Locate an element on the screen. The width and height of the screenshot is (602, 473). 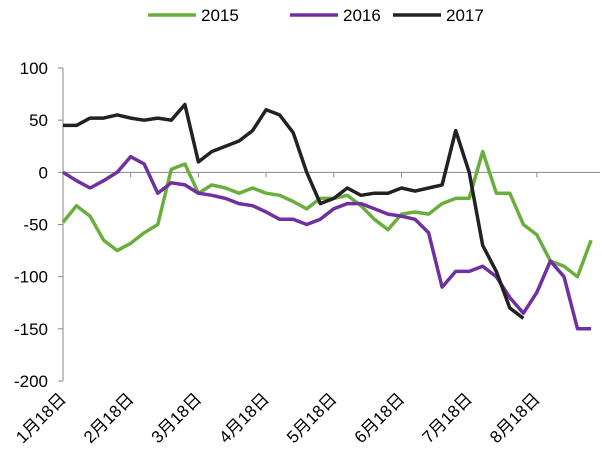
x-tick-label: 6月18日 is located at coordinates (380, 418).